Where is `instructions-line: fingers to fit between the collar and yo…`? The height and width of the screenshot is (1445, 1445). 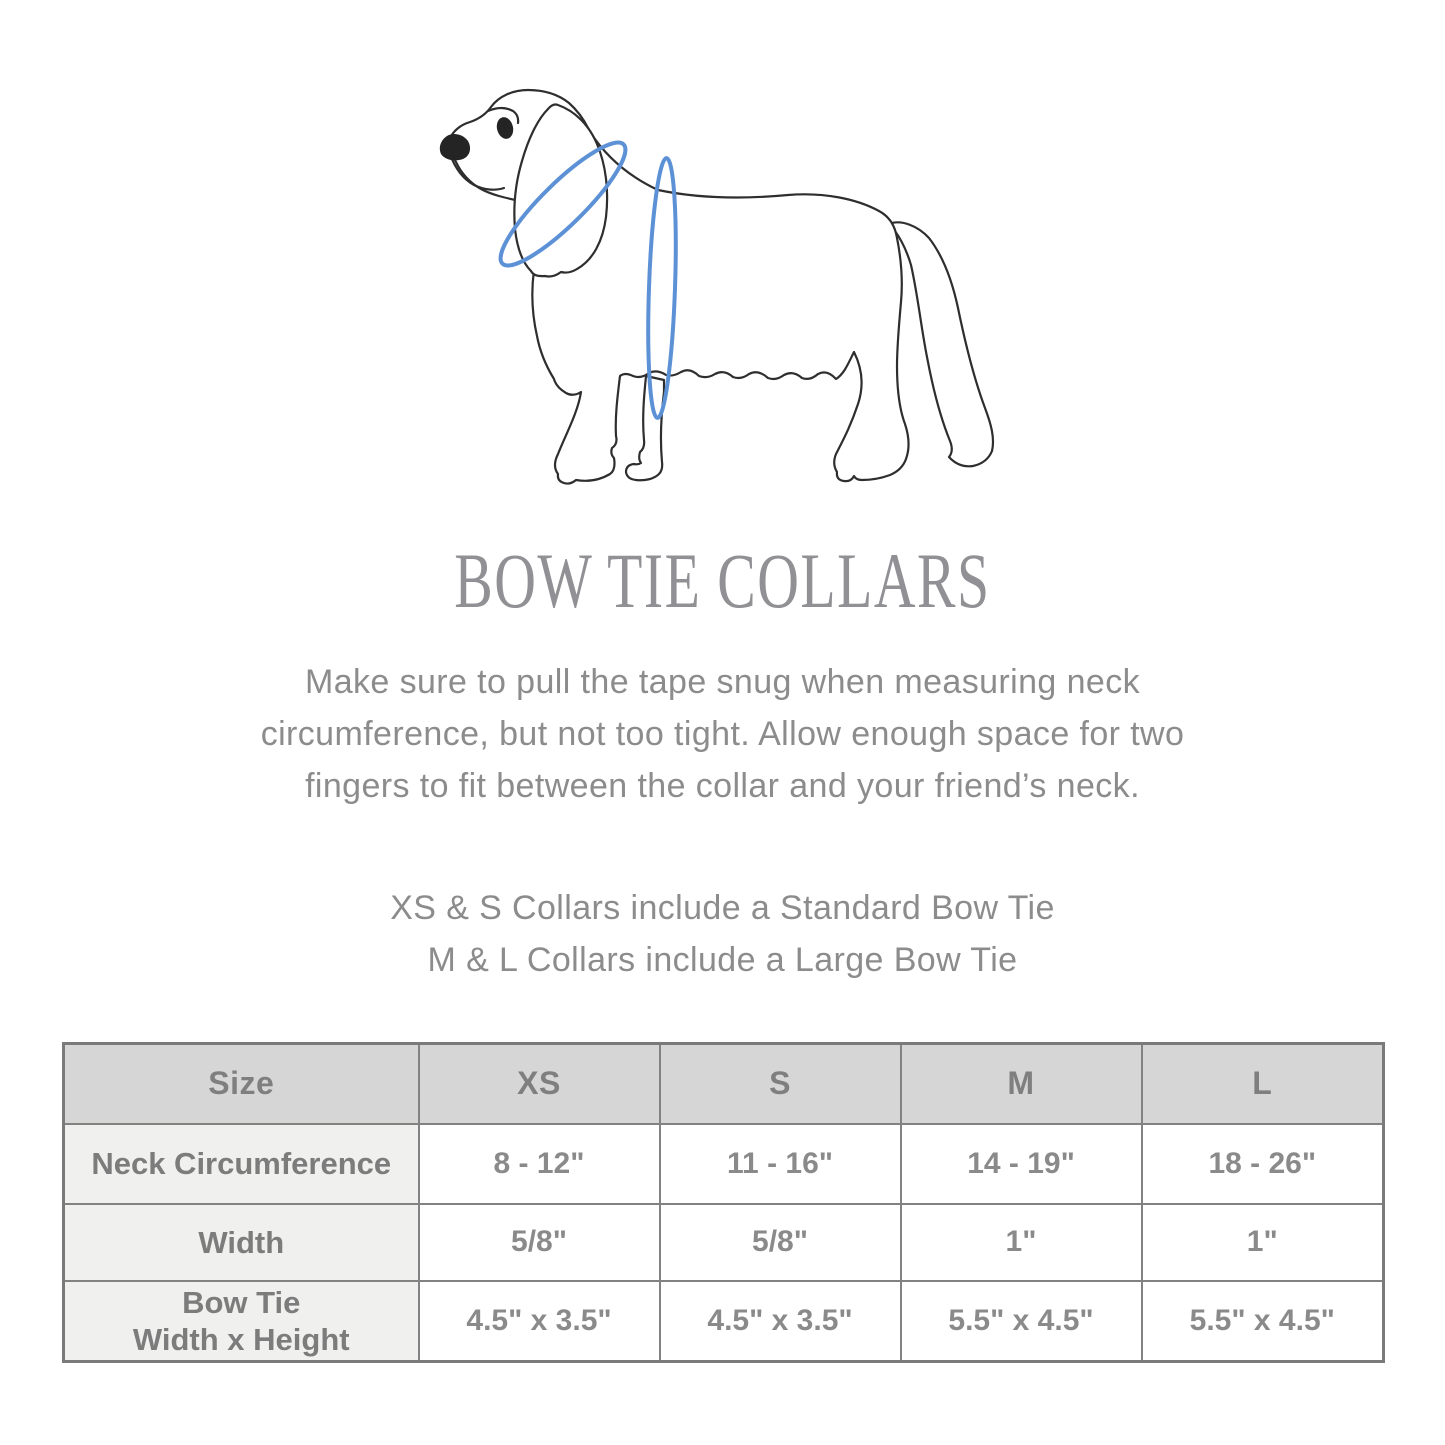
instructions-line: fingers to fit between the collar and yo… is located at coordinates (722, 786).